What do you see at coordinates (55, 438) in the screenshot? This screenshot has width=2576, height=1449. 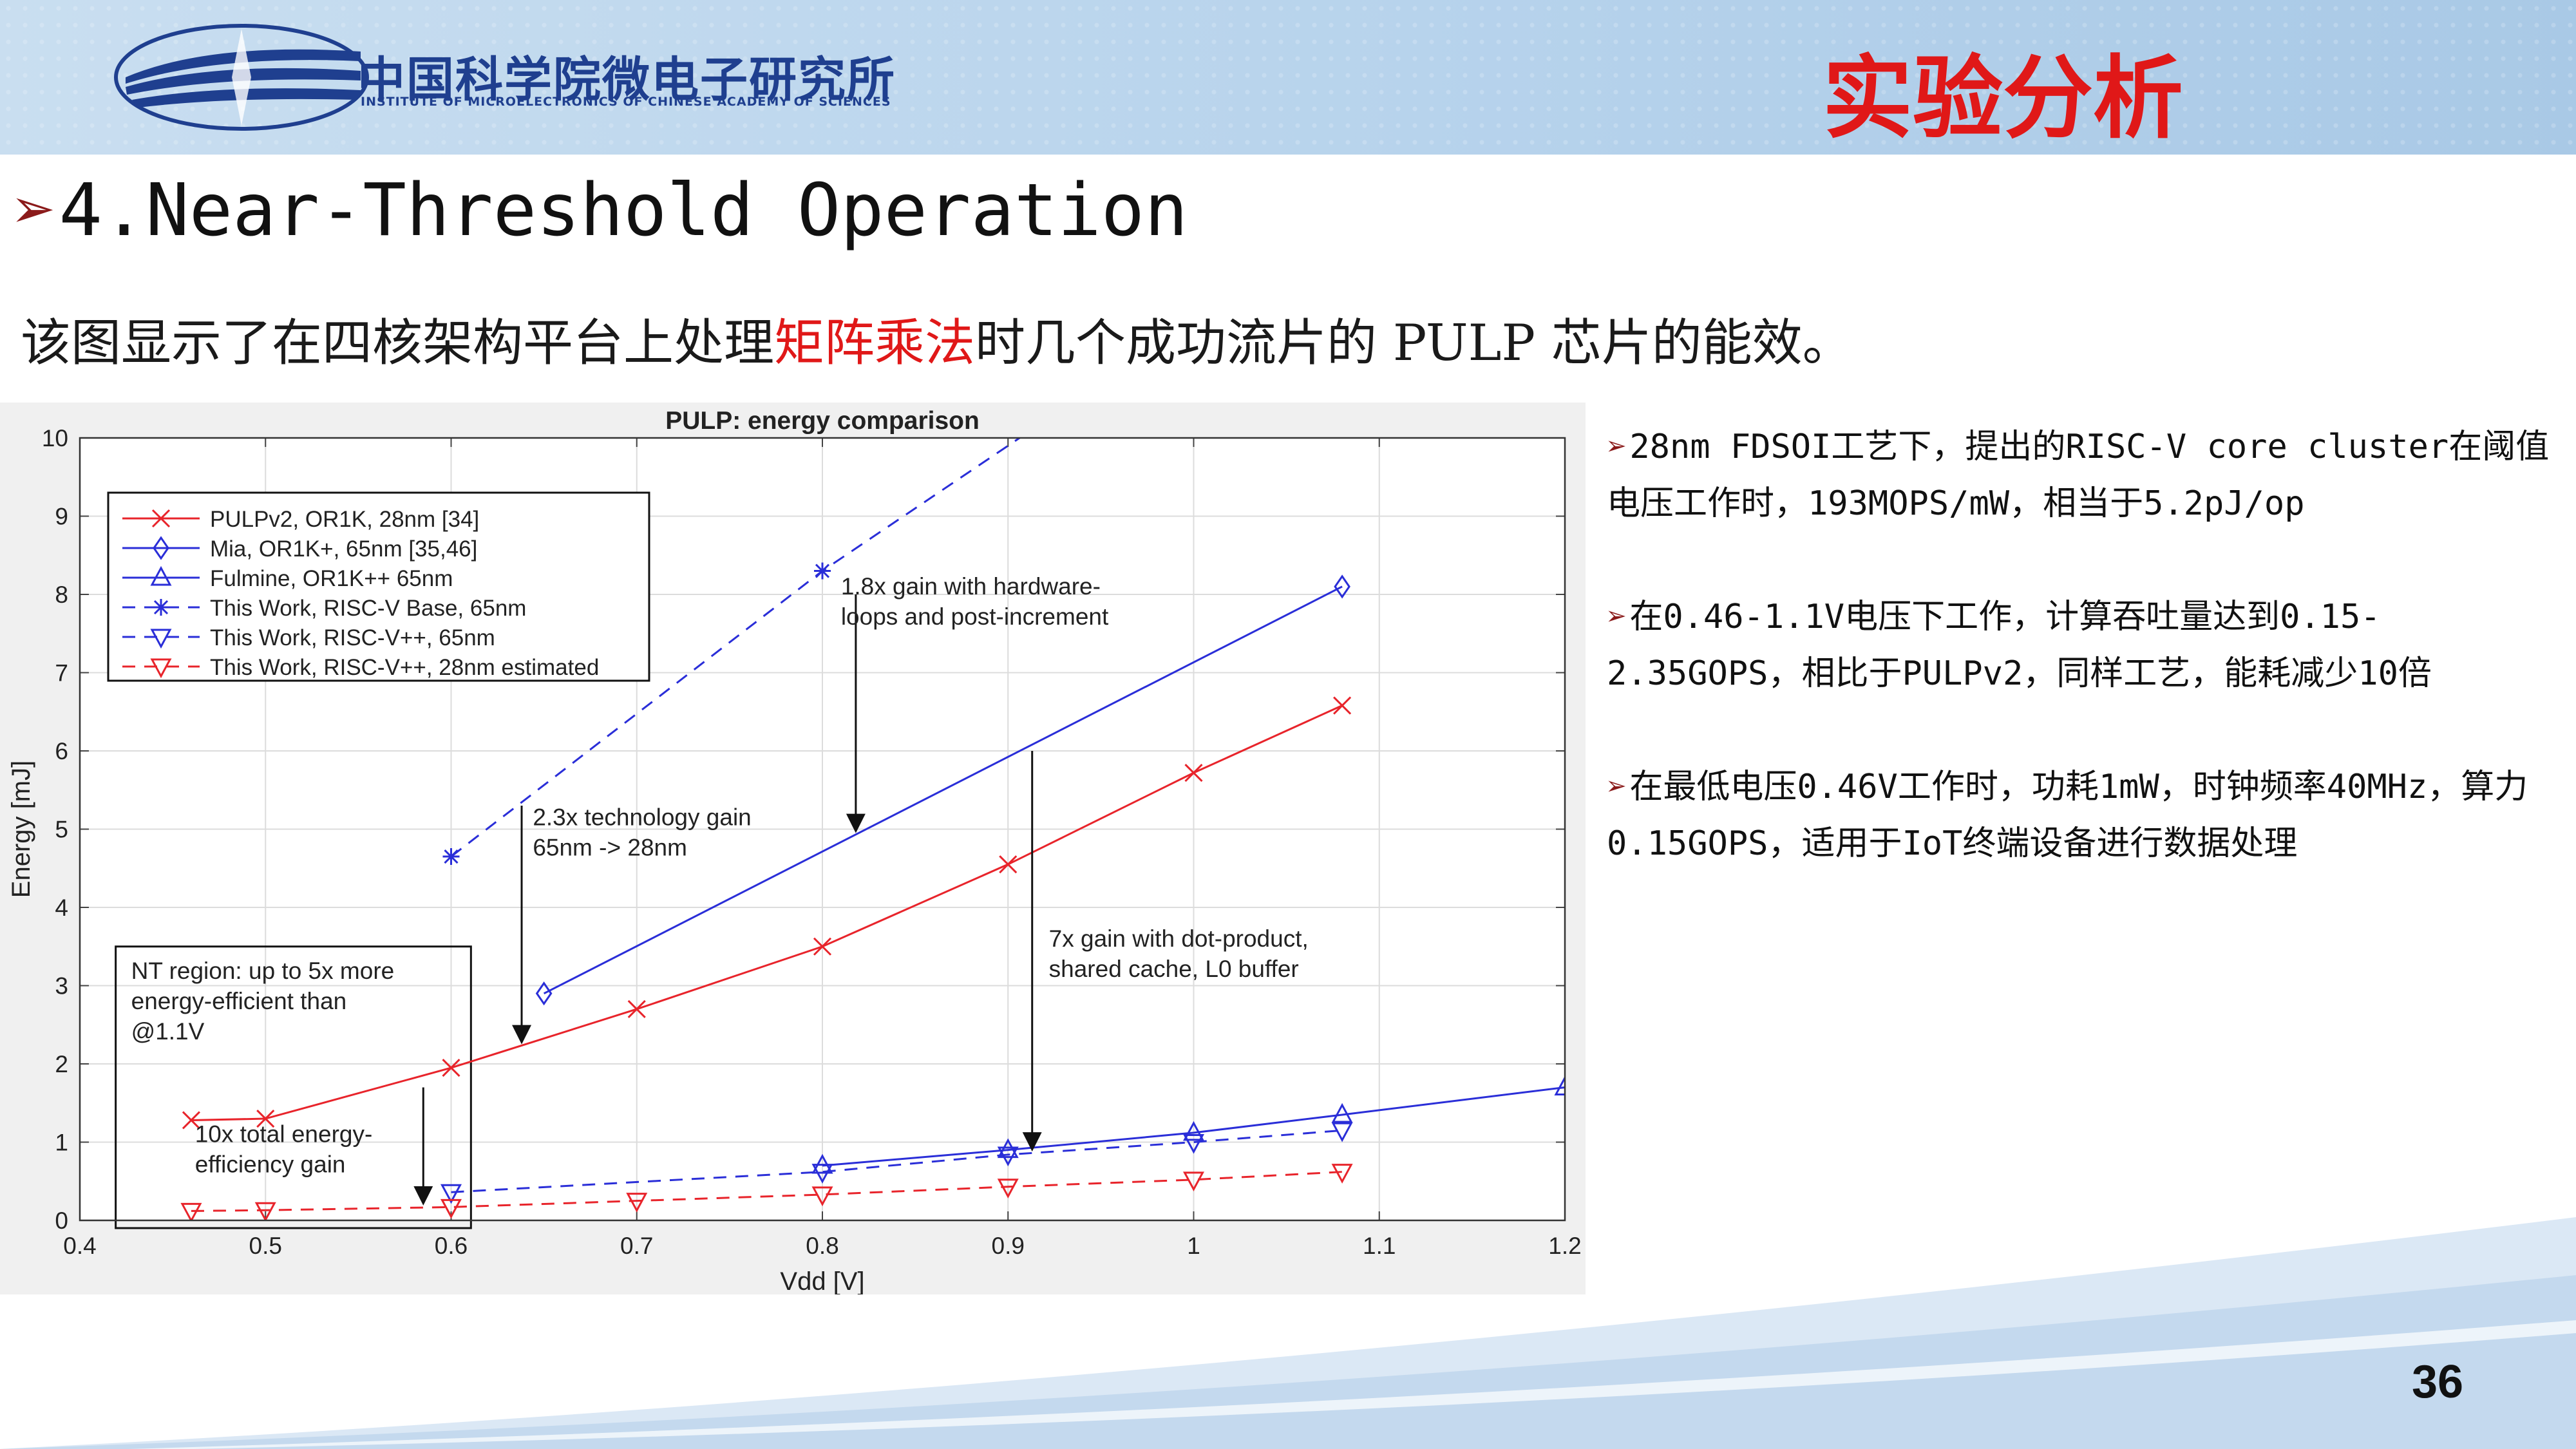 I see `y-tick-label: 10` at bounding box center [55, 438].